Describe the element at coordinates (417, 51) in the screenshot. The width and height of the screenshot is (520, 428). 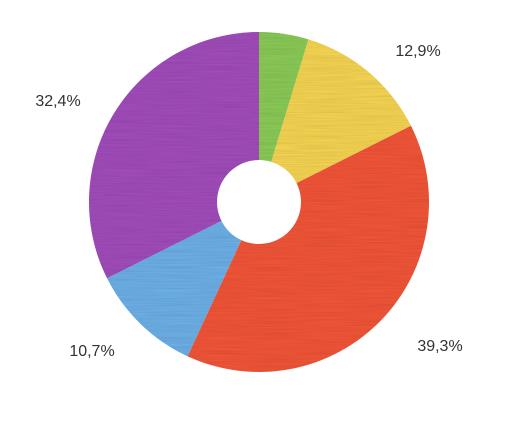
I see `slice-label-1: 12,9%` at that location.